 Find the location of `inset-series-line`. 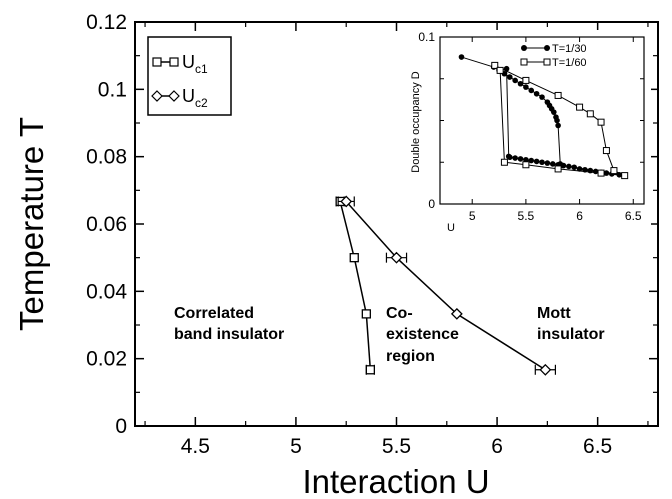

inset-series-line is located at coordinates (559, 120).